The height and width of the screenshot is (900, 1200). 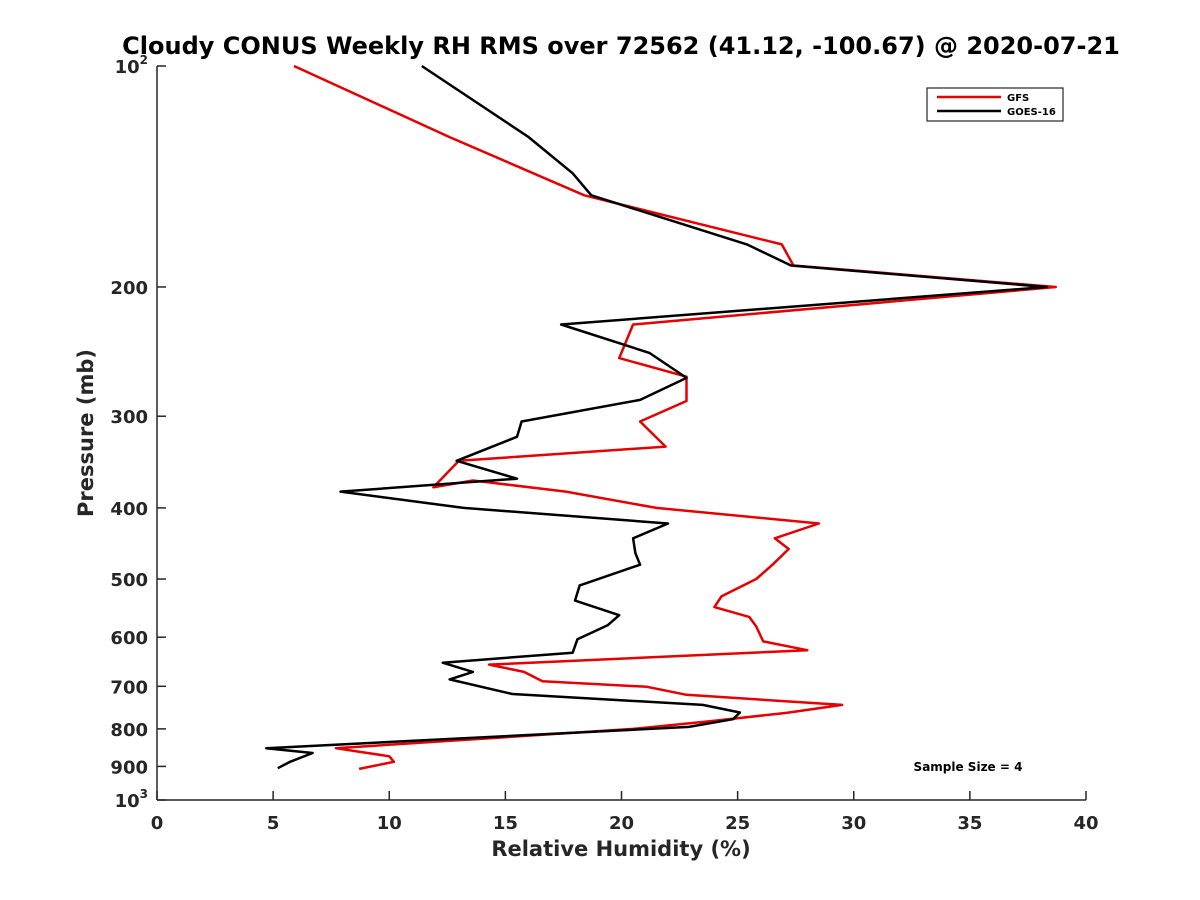 I want to click on legend-label-goes16: GOES-16, so click(x=1031, y=112).